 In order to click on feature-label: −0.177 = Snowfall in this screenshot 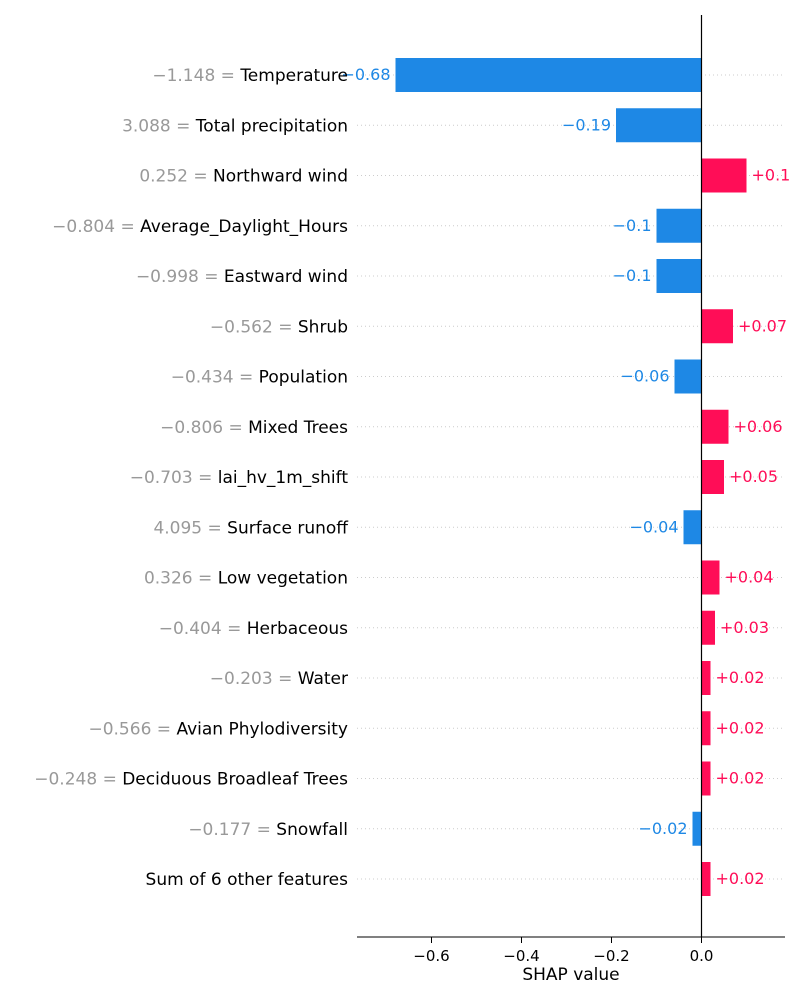, I will do `click(268, 830)`.